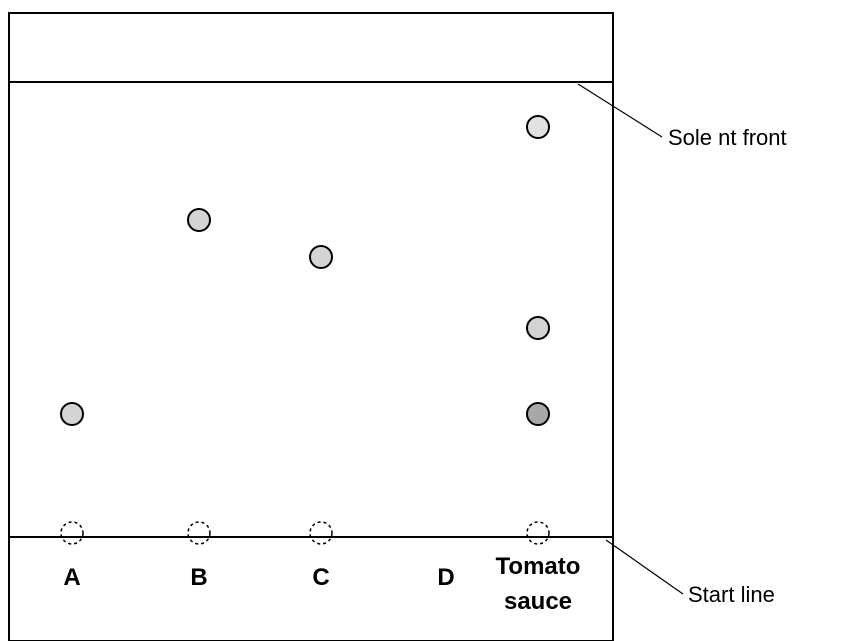 This screenshot has height=641, width=848. Describe the element at coordinates (620, 110) in the screenshot. I see `solvent-front-leader` at that location.